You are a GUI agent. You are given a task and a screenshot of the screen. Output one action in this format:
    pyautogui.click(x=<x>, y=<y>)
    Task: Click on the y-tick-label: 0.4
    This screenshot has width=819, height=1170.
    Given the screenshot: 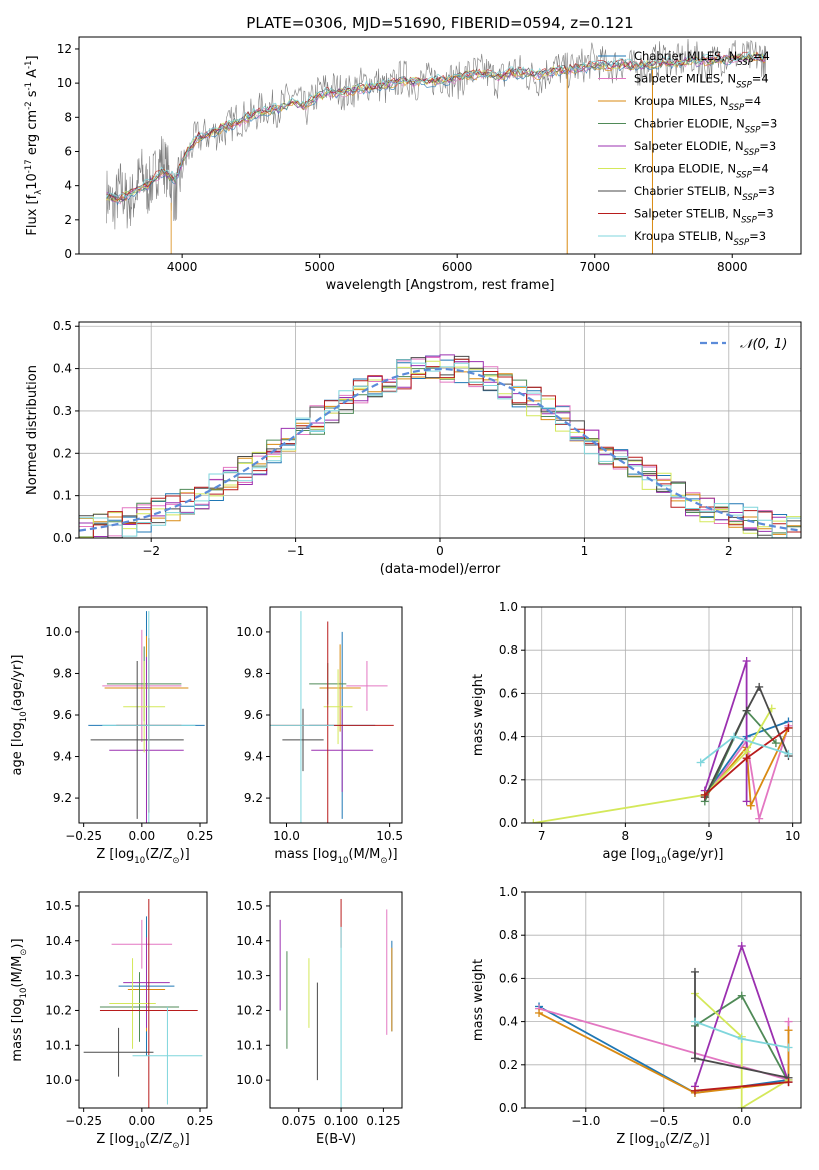 What is the action you would take?
    pyautogui.click(x=62, y=369)
    